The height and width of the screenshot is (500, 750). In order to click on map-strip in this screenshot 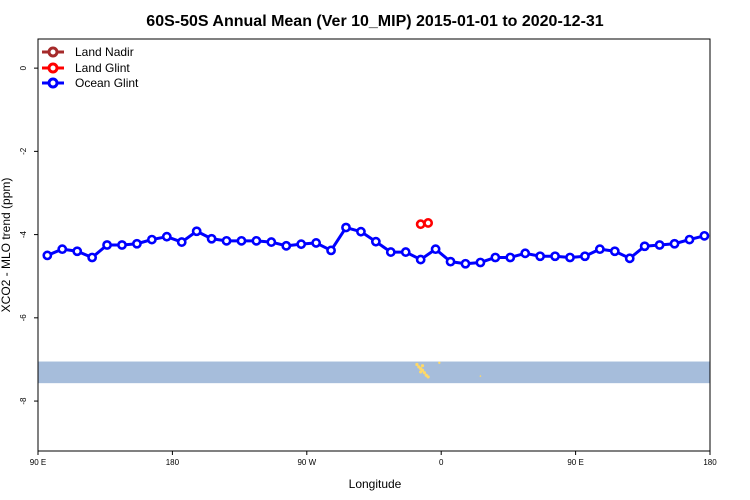, I will do `click(374, 372)`.